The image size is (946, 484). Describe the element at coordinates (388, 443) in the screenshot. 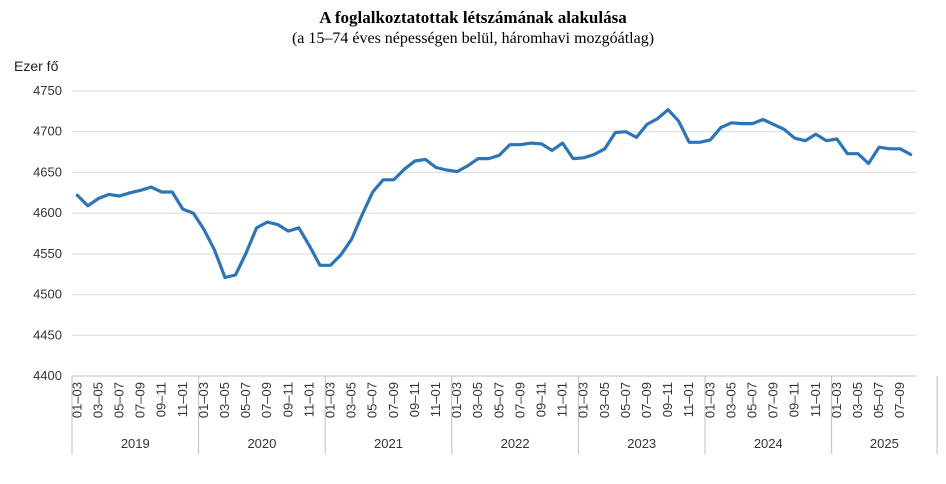

I see `year-label: 2021` at that location.